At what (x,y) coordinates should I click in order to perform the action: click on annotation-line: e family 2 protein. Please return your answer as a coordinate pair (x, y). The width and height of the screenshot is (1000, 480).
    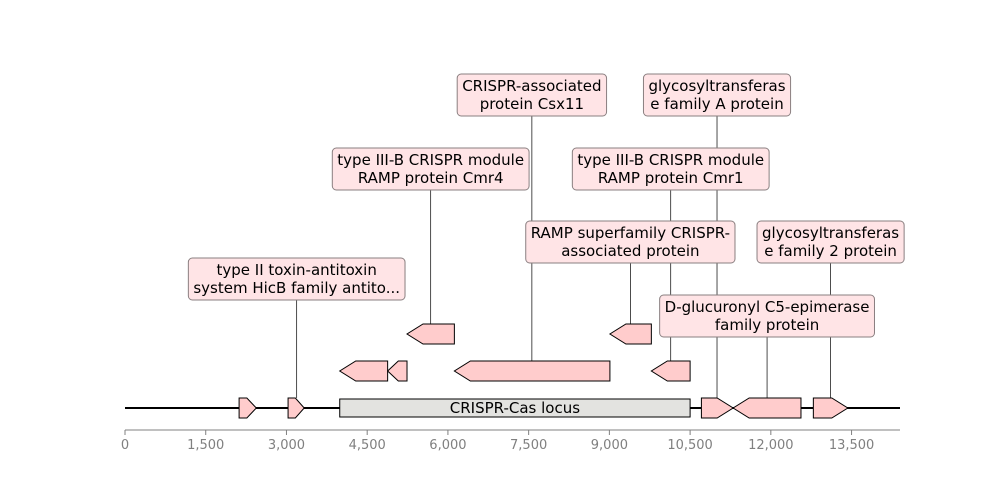
    Looking at the image, I should click on (830, 251).